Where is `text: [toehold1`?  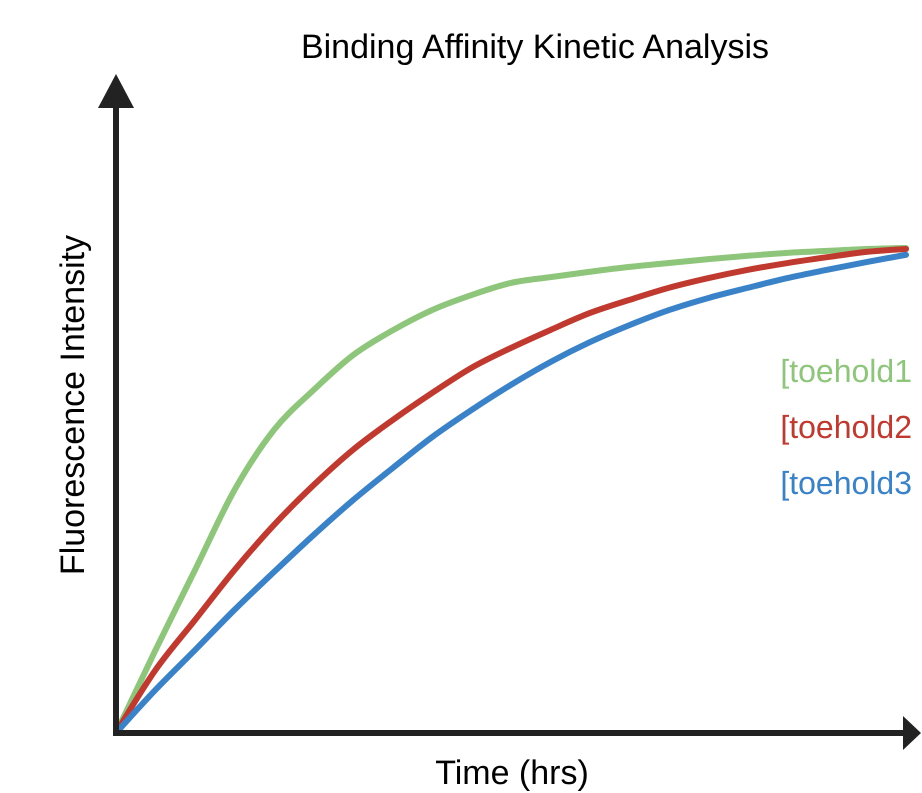
text: [toehold1 is located at coordinates (846, 371).